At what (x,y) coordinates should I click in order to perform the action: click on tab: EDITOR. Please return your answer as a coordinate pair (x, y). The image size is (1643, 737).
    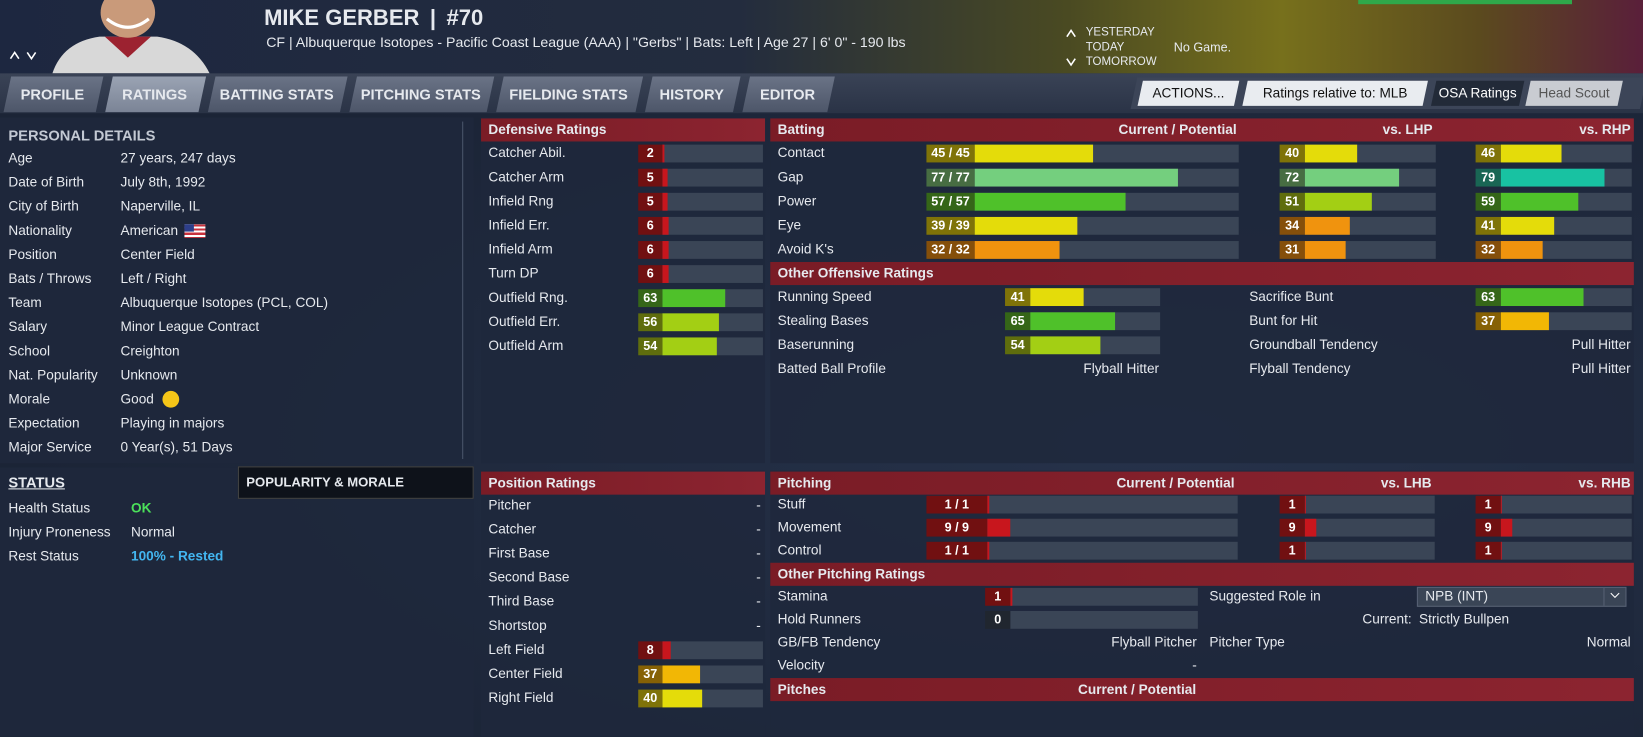
    Looking at the image, I should click on (787, 94).